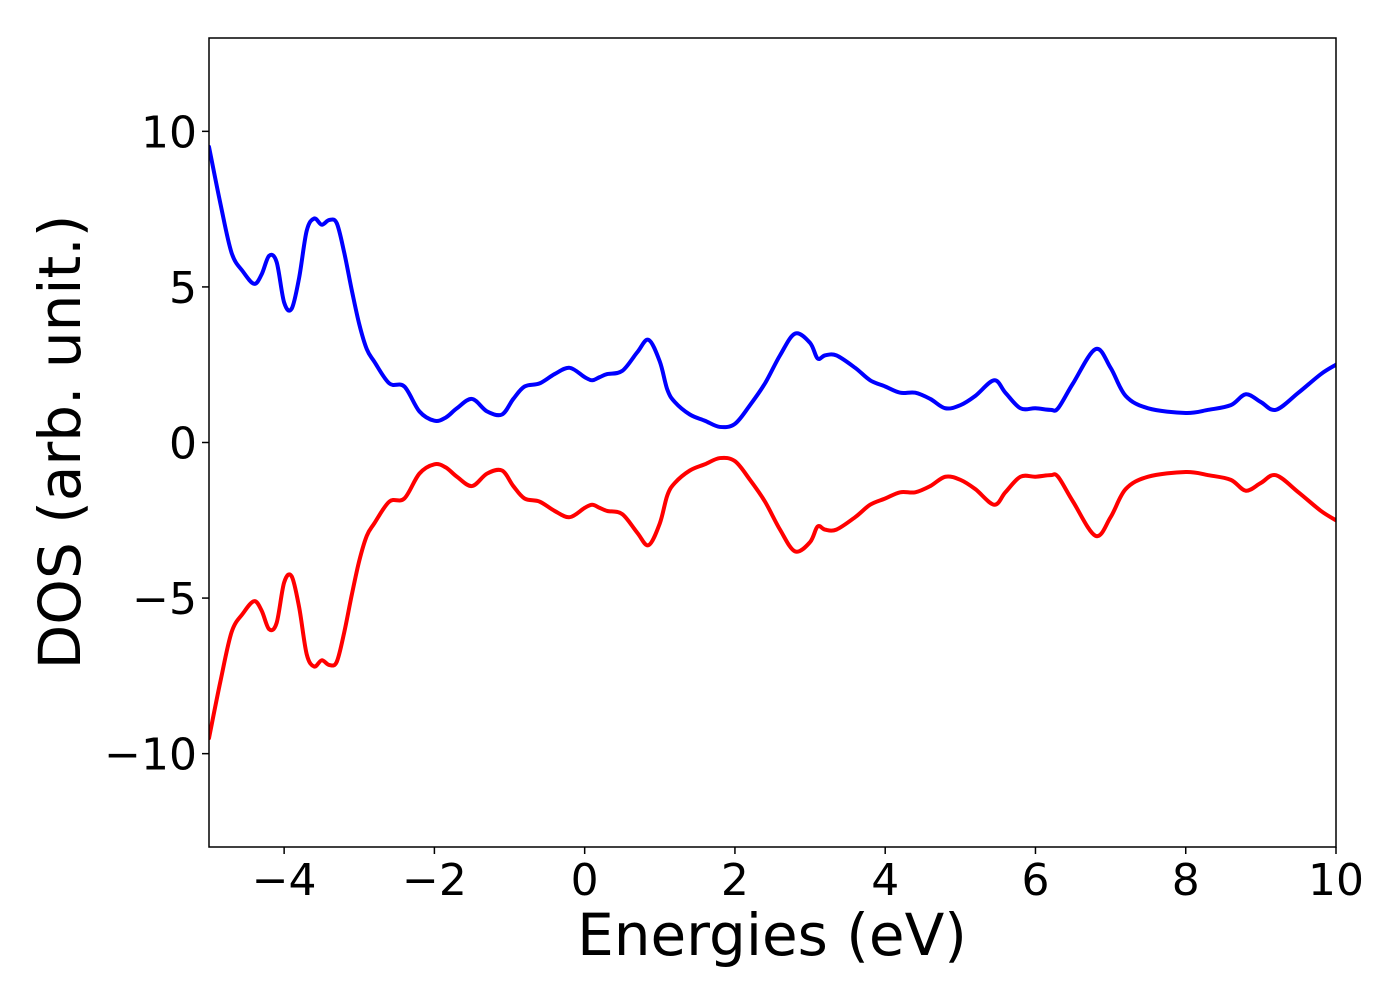 The width and height of the screenshot is (1400, 1000). I want to click on y-tick-label: 5, so click(183, 288).